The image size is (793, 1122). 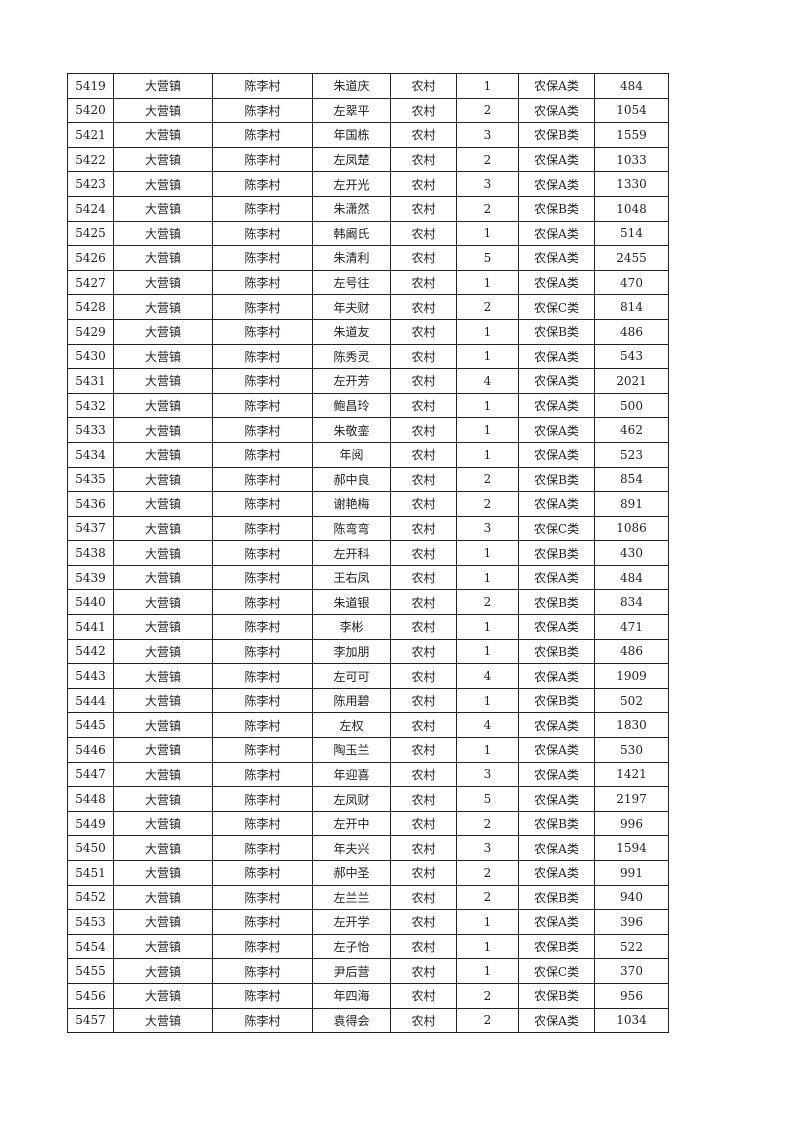 I want to click on cell-amount: 430, so click(x=631, y=553).